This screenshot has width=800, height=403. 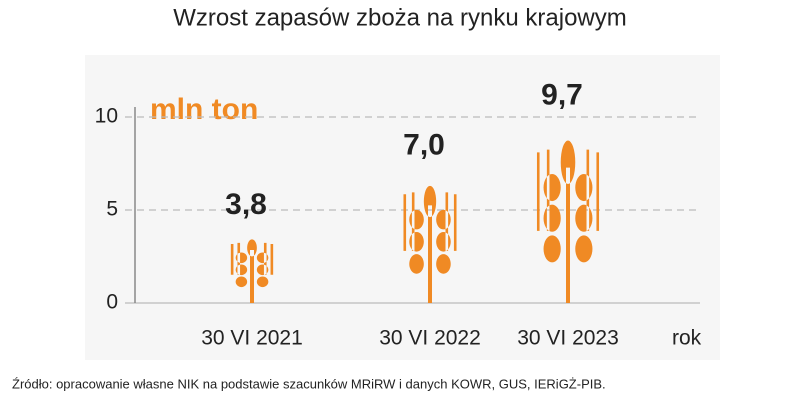 What do you see at coordinates (424, 145) in the screenshot?
I see `value-label: 7,0` at bounding box center [424, 145].